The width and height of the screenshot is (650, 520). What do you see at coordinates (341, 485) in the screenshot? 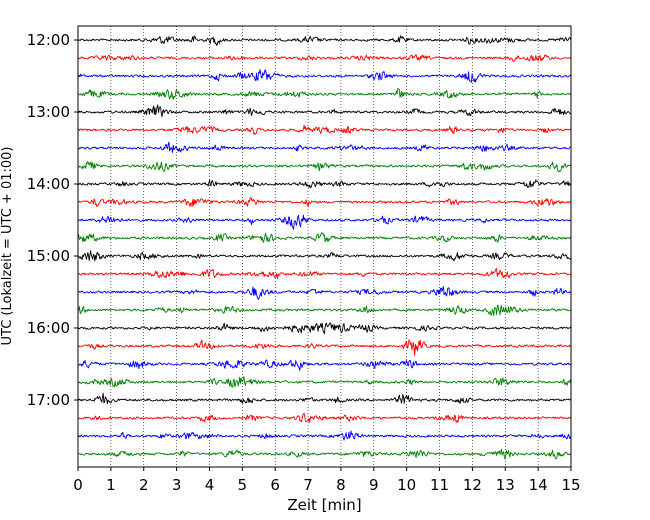
I see `x-tick-label: 8` at bounding box center [341, 485].